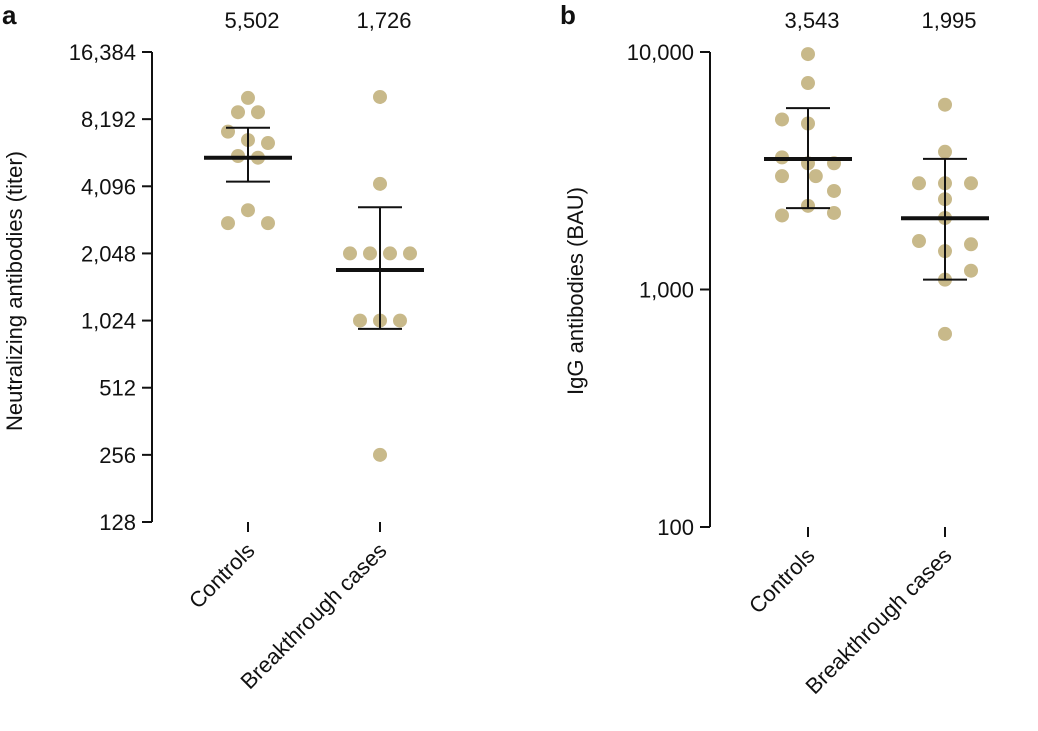 This screenshot has width=1038, height=731. What do you see at coordinates (102, 52) in the screenshot?
I see `y-tick-label: 16,384` at bounding box center [102, 52].